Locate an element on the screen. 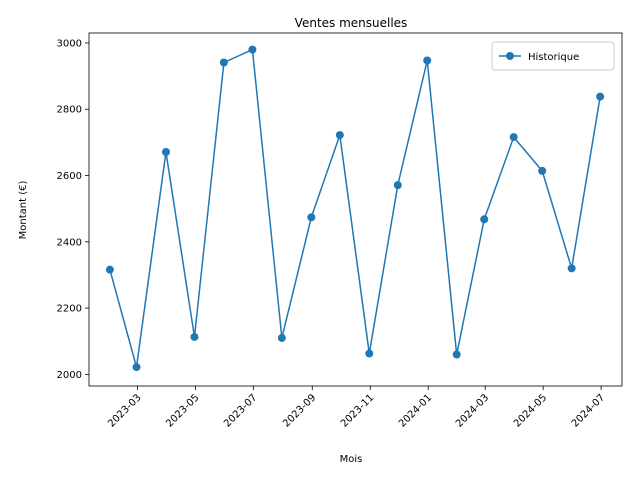 Image resolution: width=640 pixels, height=480 pixels. y-tick-label: 2800 is located at coordinates (69, 110).